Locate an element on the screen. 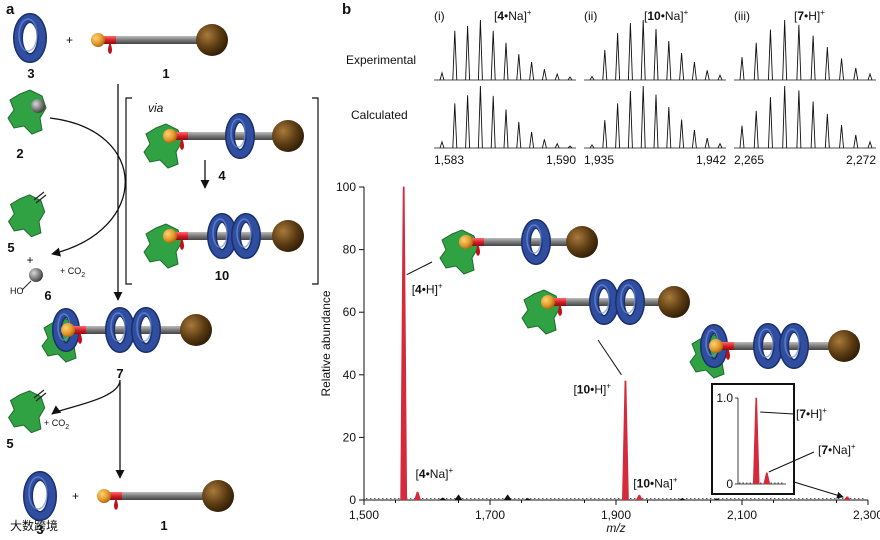 The height and width of the screenshot is (540, 880). axle-1-bottom-red-drop is located at coordinates (116, 504).